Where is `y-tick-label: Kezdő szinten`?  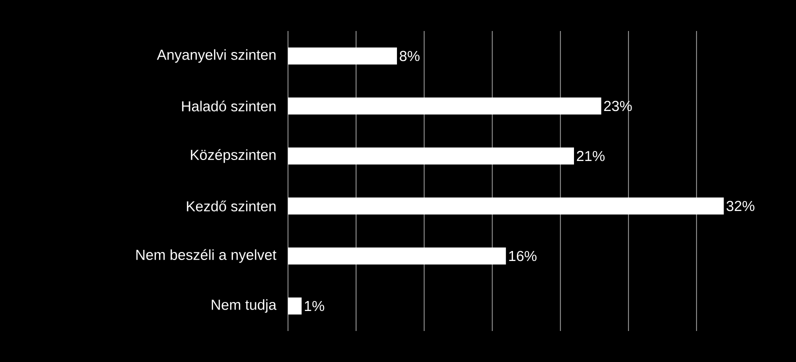 y-tick-label: Kezdő szinten is located at coordinates (231, 206).